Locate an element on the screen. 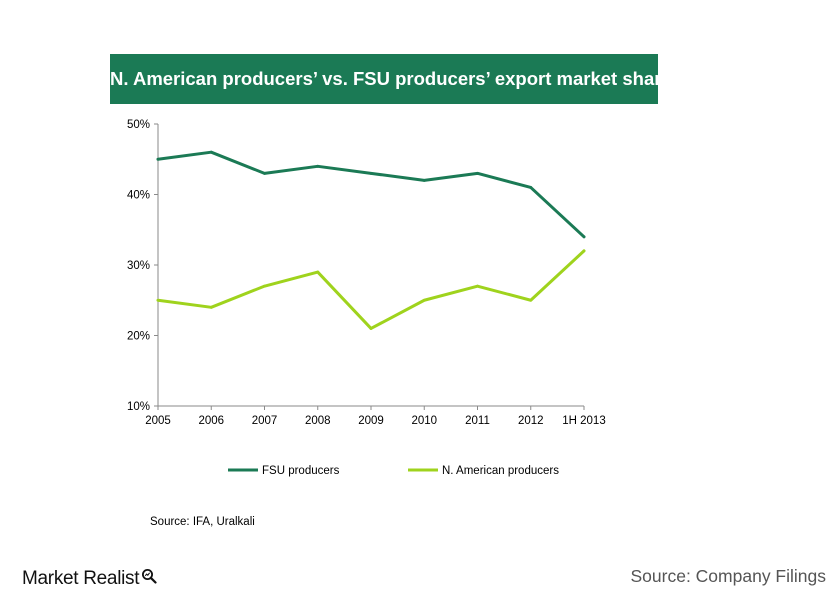 This screenshot has height=600, width=840. x-tick-label: 2008 is located at coordinates (318, 421).